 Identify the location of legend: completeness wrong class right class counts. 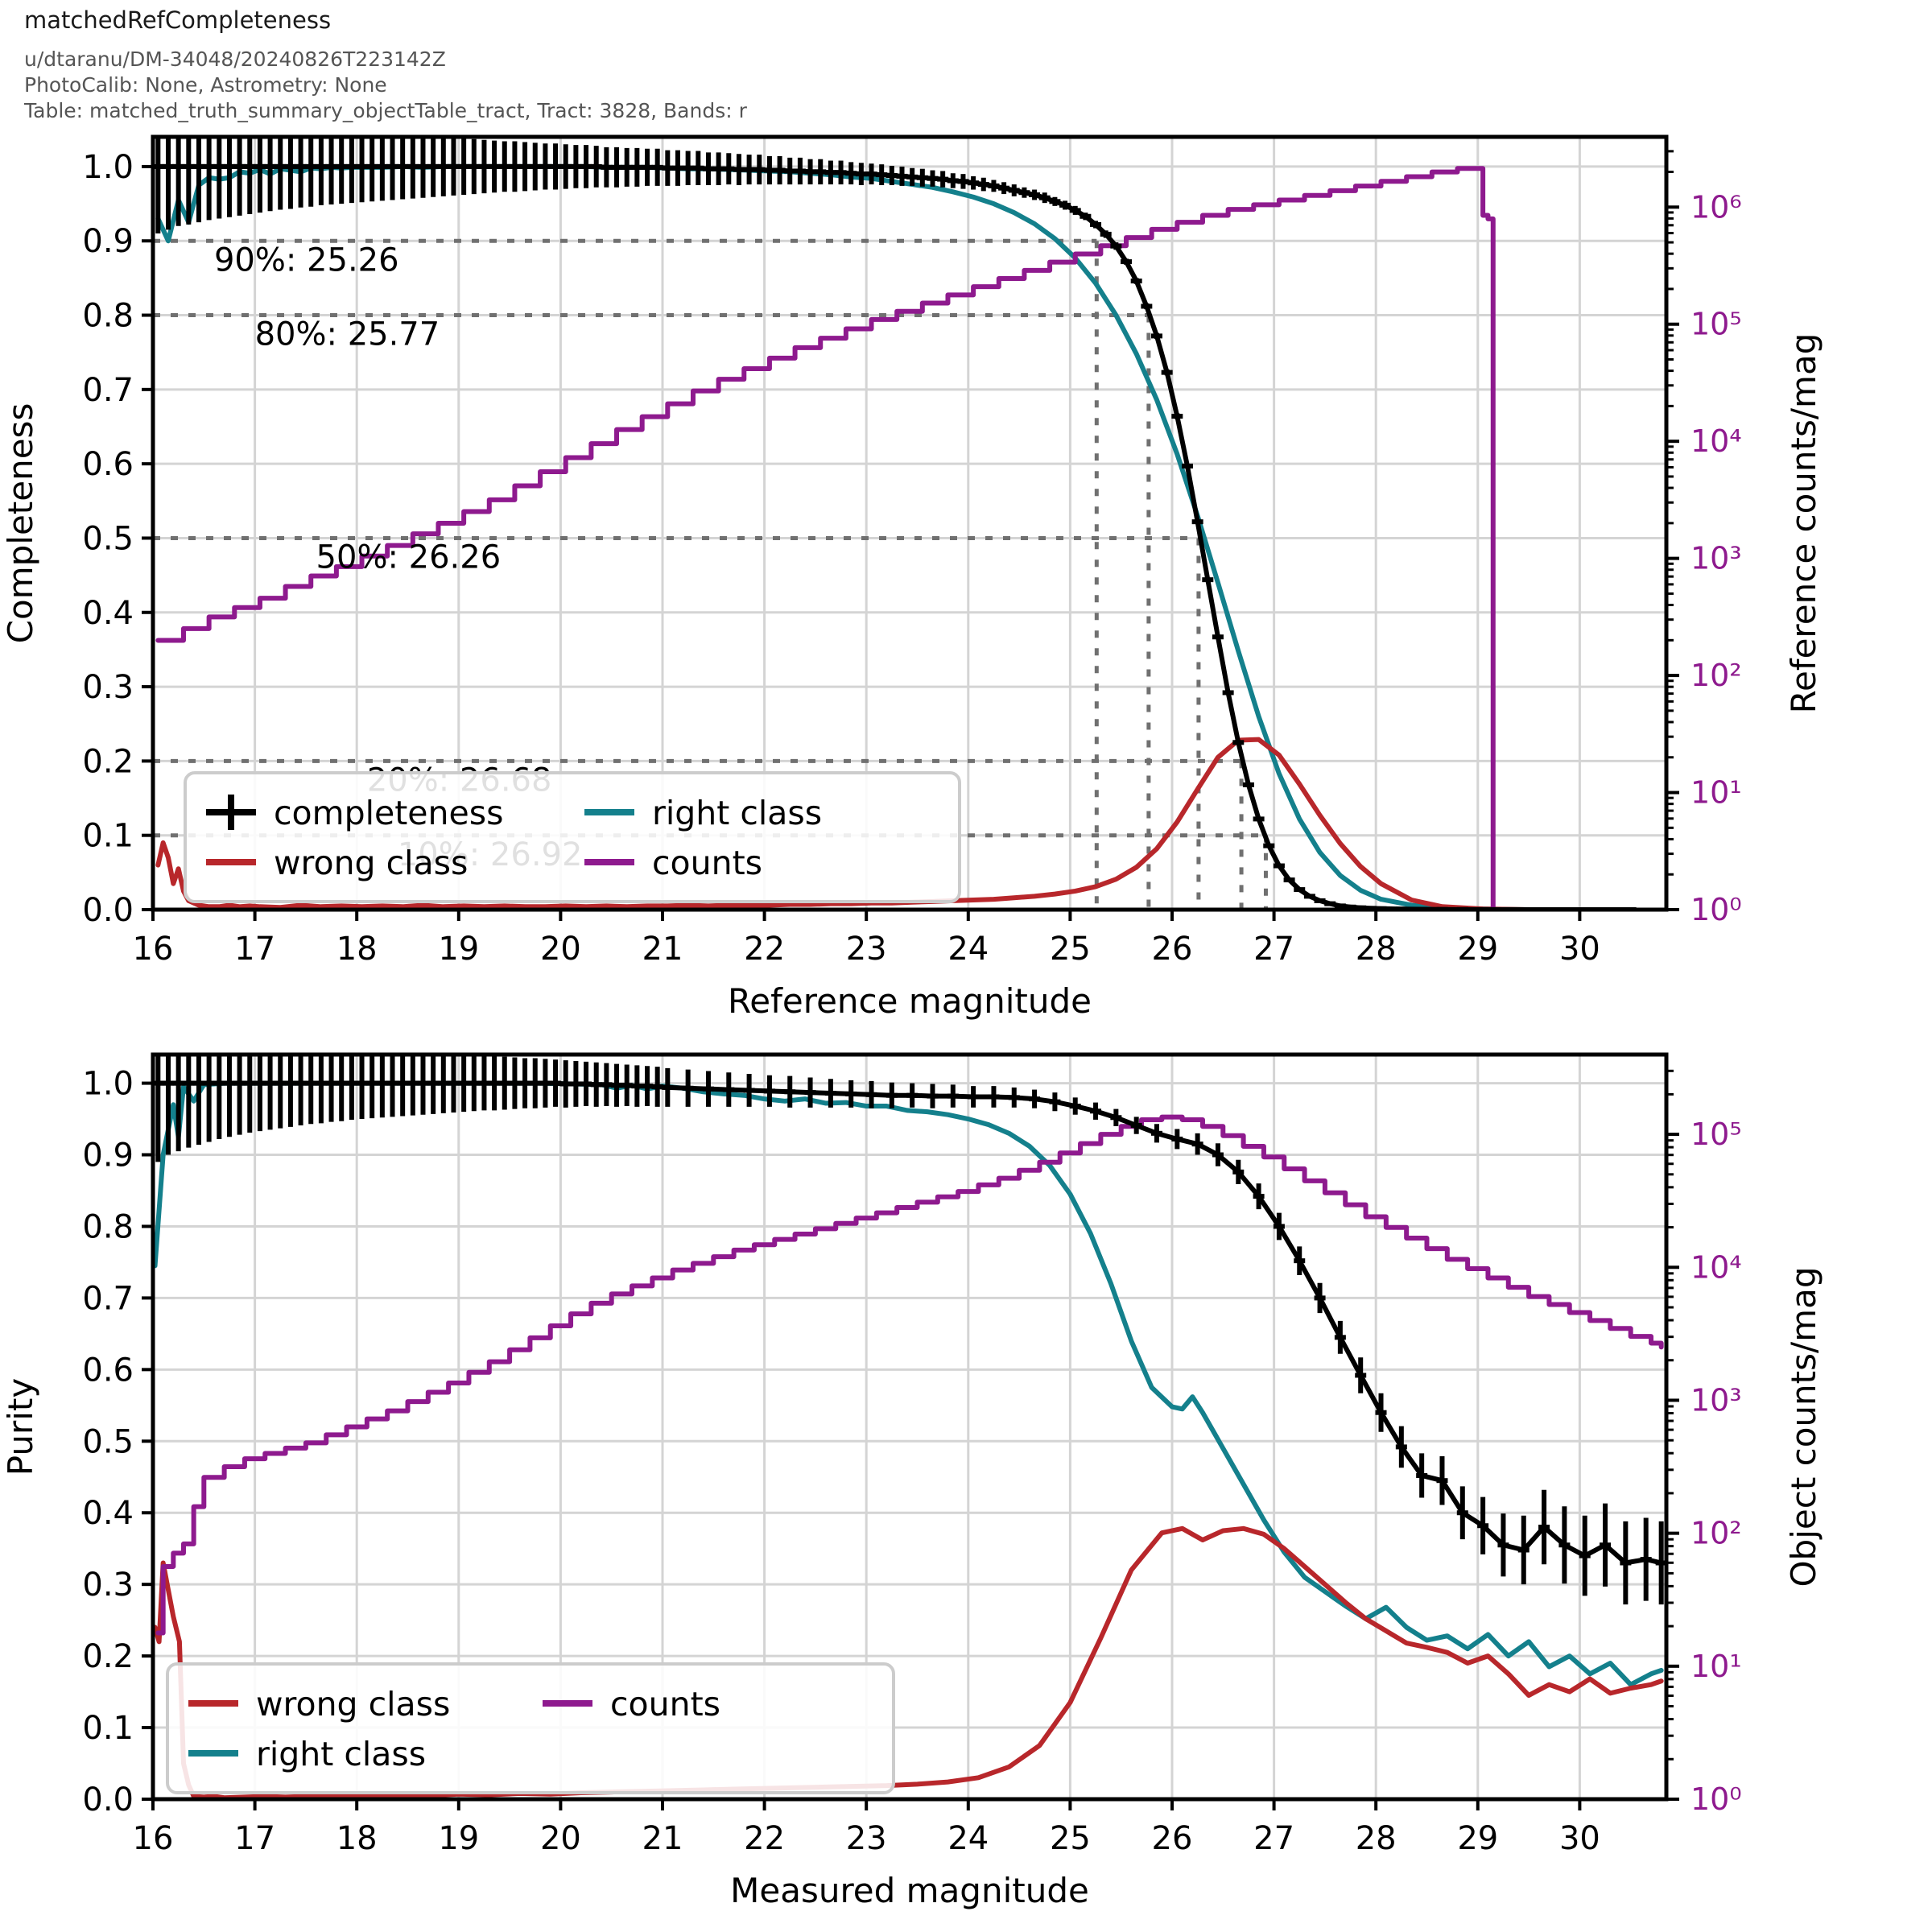
(572, 837).